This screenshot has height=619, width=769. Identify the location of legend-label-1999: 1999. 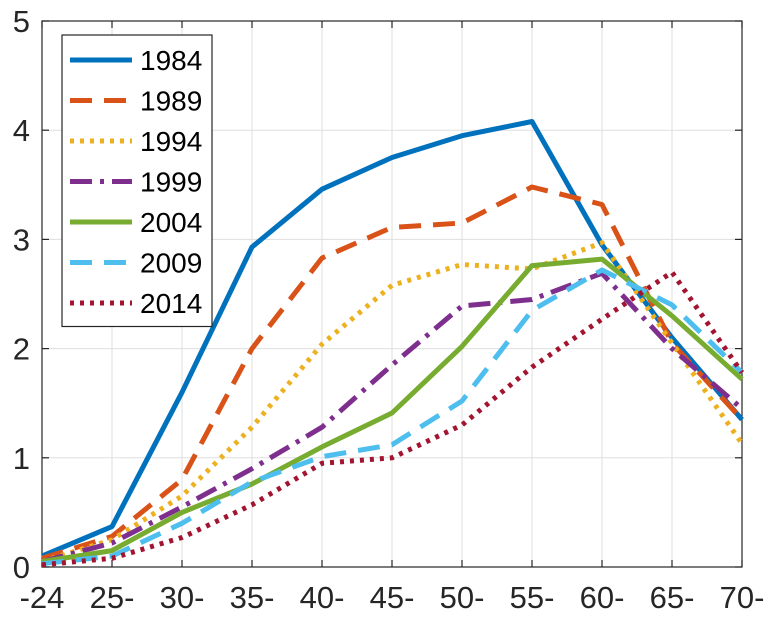
(171, 182).